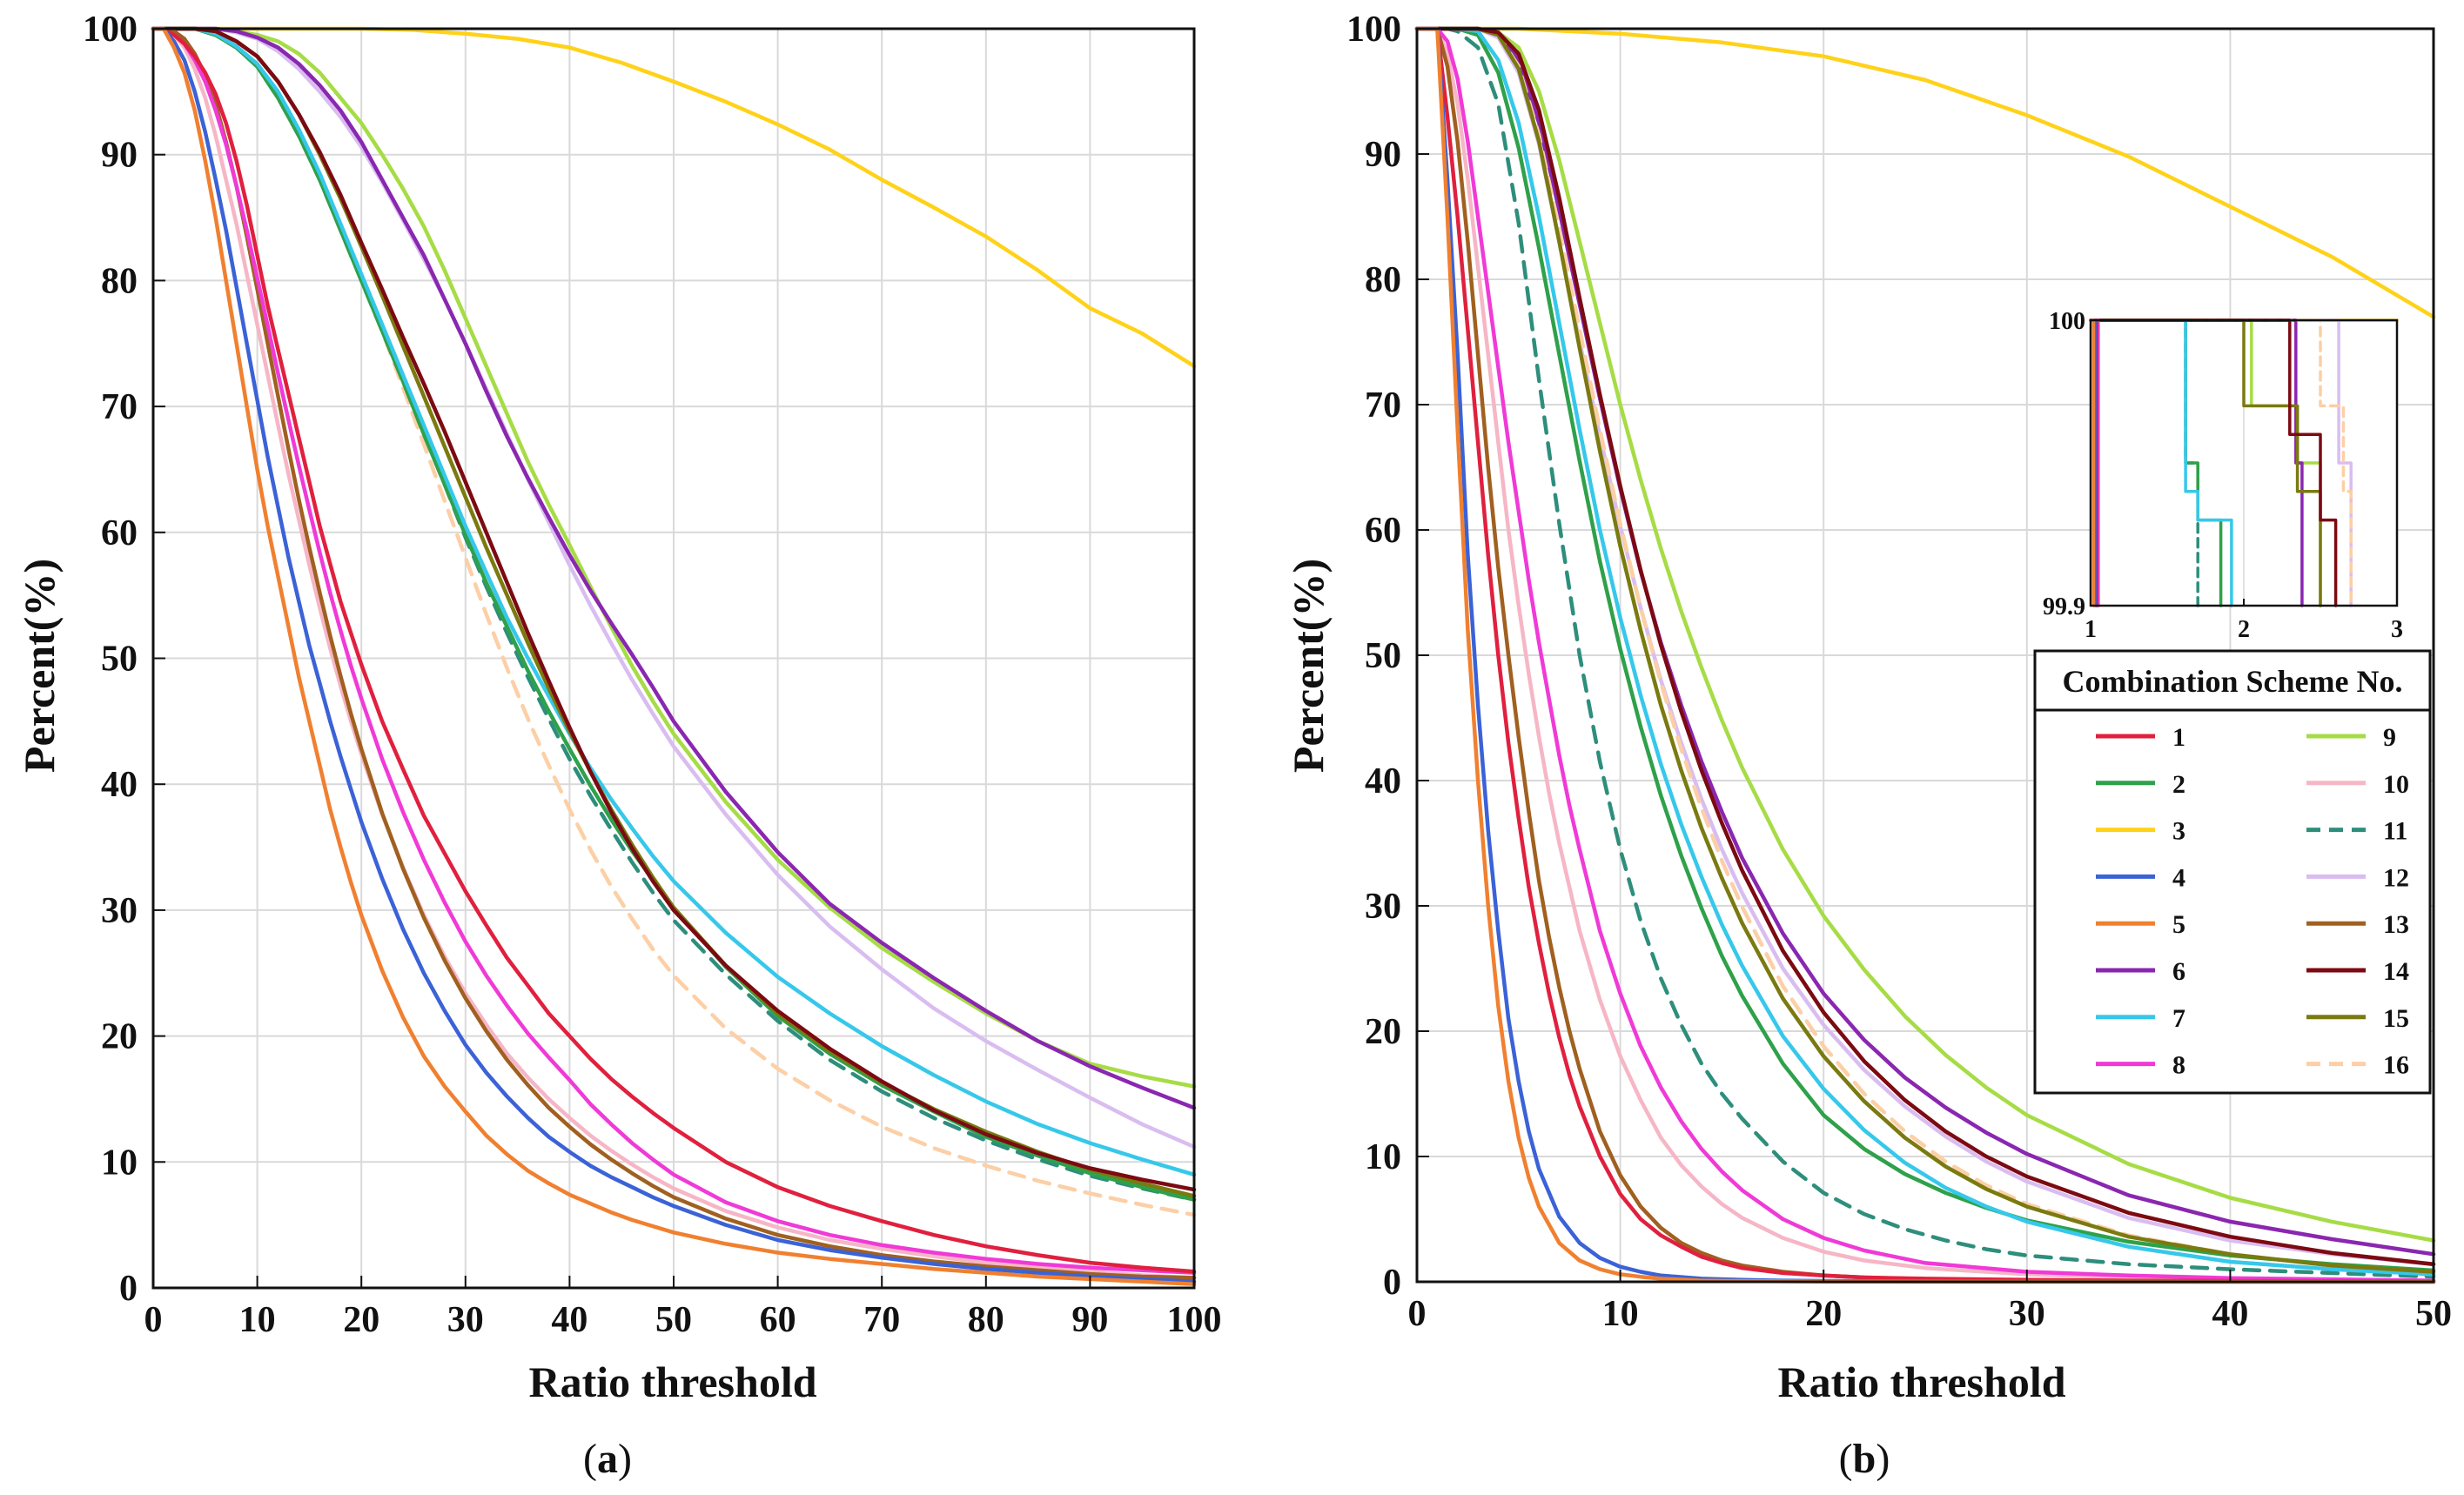 The width and height of the screenshot is (2464, 1495). What do you see at coordinates (1373, 30) in the screenshot?
I see `panel-b-ytick-label: 100` at bounding box center [1373, 30].